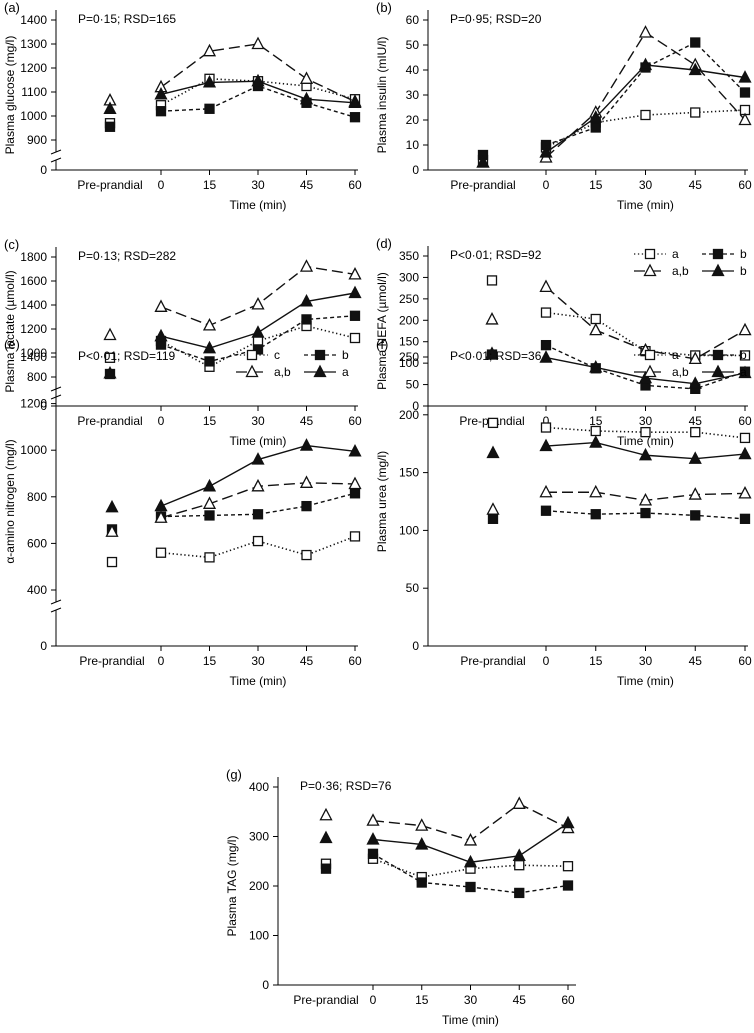 This screenshot has width=754, height=1033. What do you see at coordinates (12, 7) in the screenshot?
I see `panel-label: (a)` at bounding box center [12, 7].